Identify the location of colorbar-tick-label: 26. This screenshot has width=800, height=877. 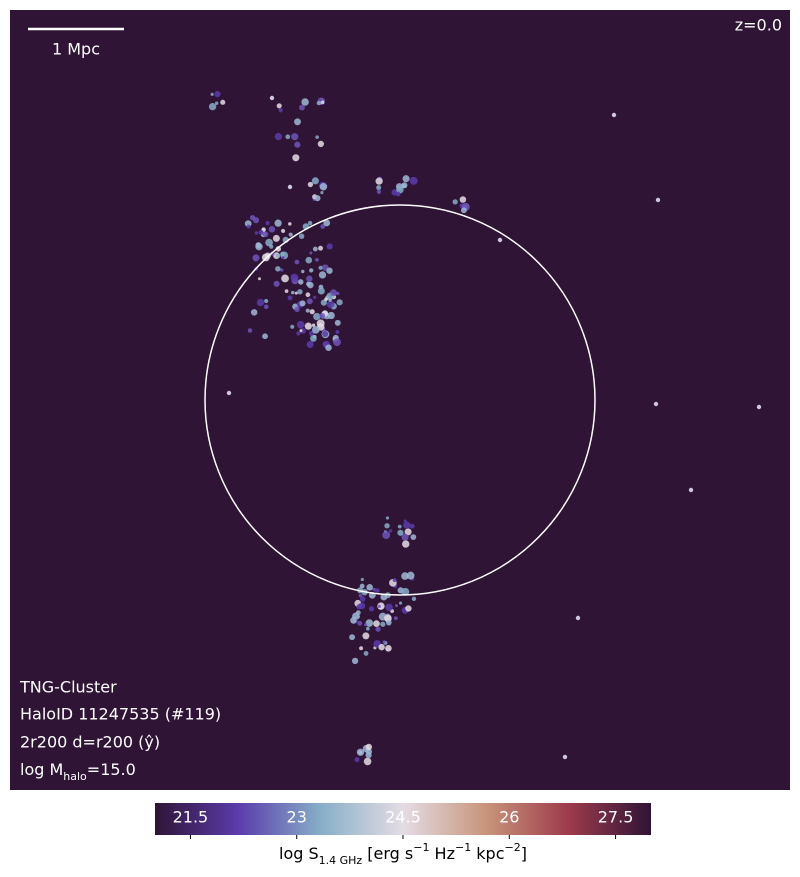
(509, 817).